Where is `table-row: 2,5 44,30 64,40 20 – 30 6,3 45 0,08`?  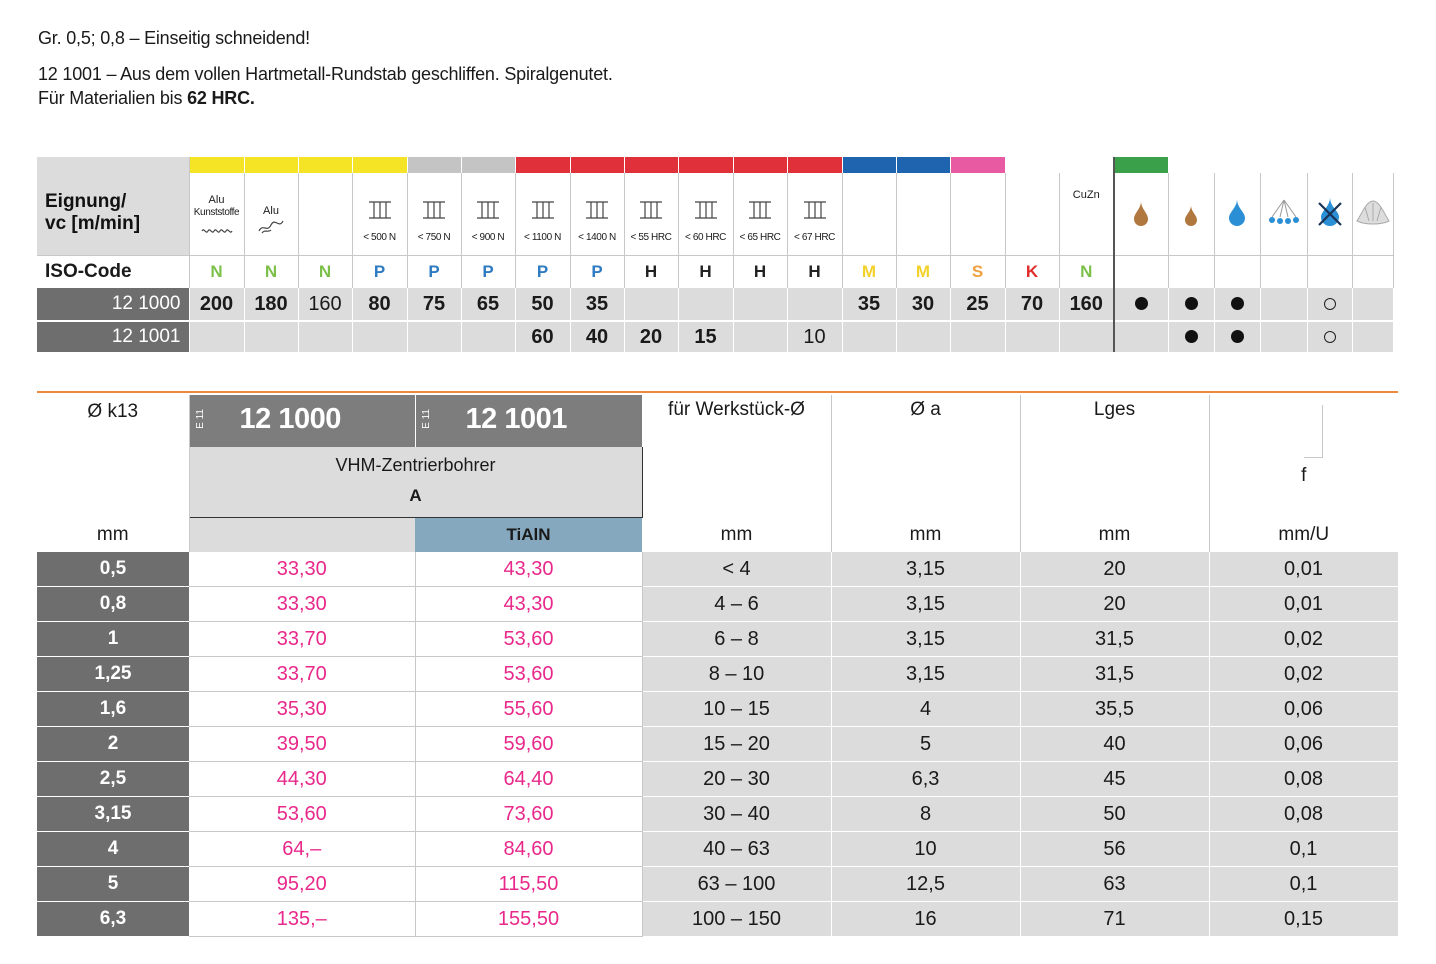 table-row: 2,5 44,30 64,40 20 – 30 6,3 45 0,08 is located at coordinates (718, 779).